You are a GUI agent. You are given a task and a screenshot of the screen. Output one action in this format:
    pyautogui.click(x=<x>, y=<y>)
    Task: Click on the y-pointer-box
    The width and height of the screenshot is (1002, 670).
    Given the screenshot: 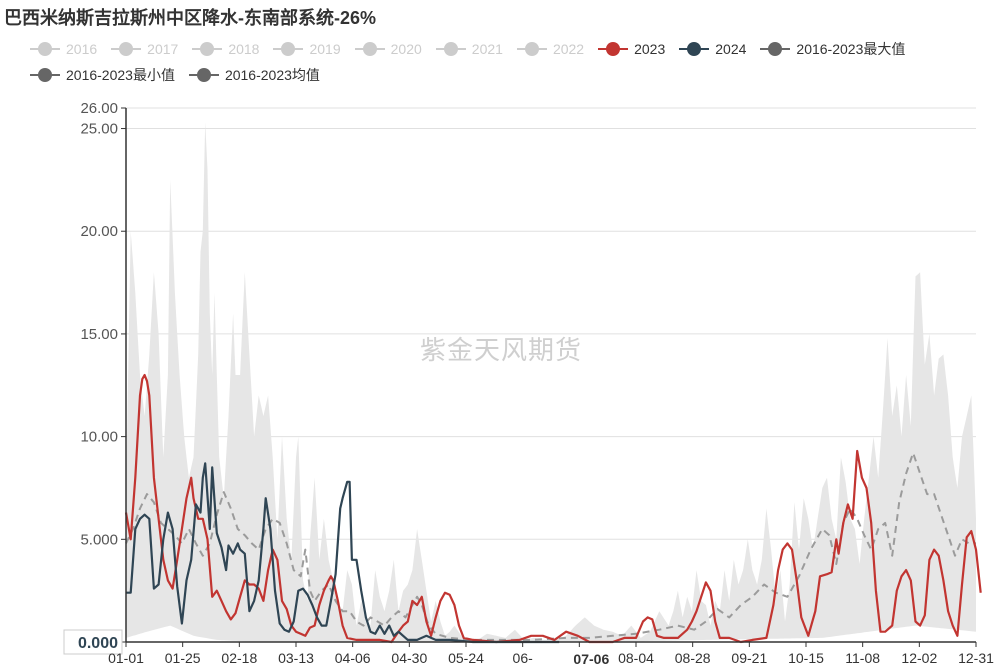 What is the action you would take?
    pyautogui.click(x=93, y=642)
    